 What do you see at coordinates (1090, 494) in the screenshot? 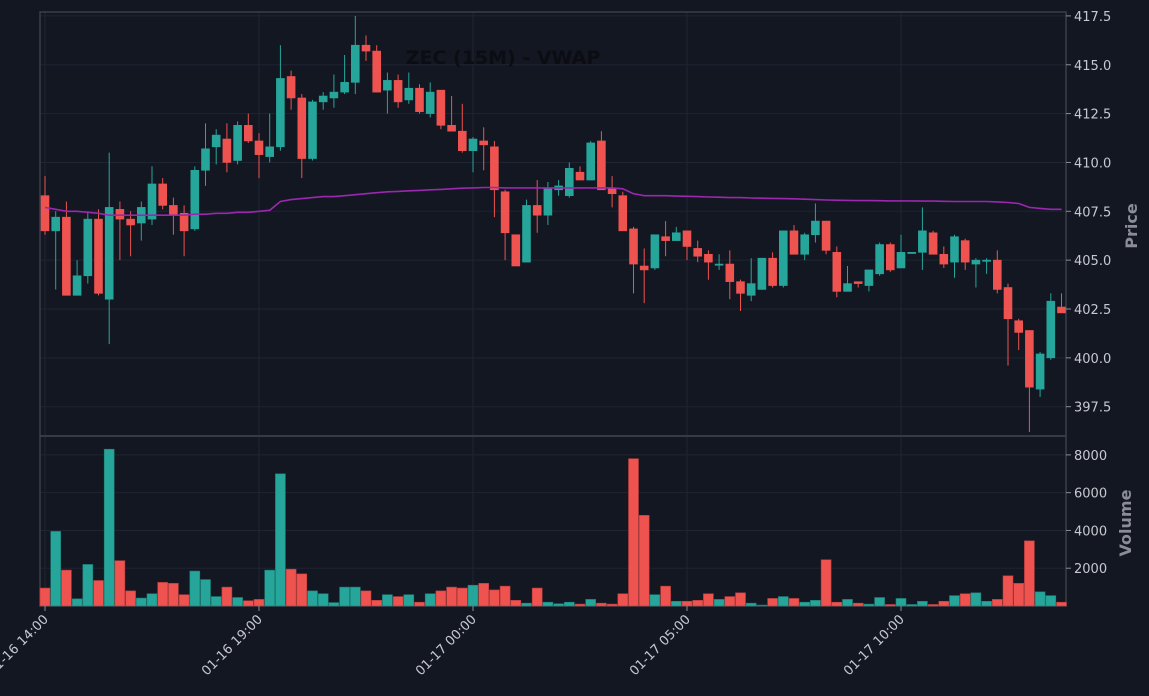
I see `volume-tick-label: 6000` at bounding box center [1090, 494].